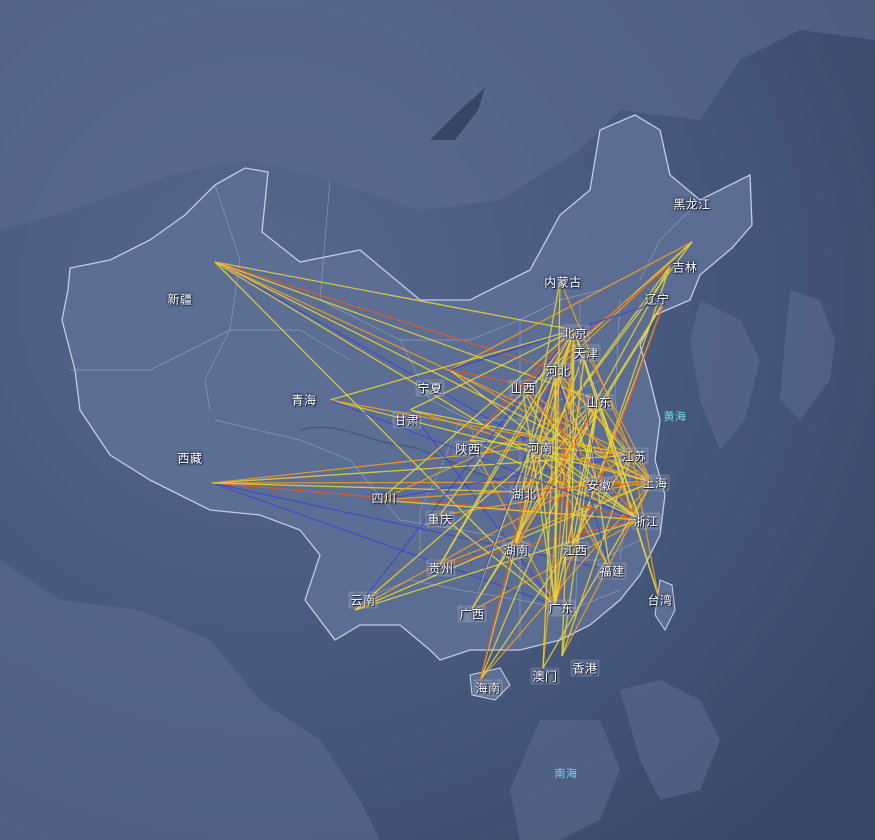  What do you see at coordinates (304, 400) in the screenshot?
I see `label-qinghai: 青海` at bounding box center [304, 400].